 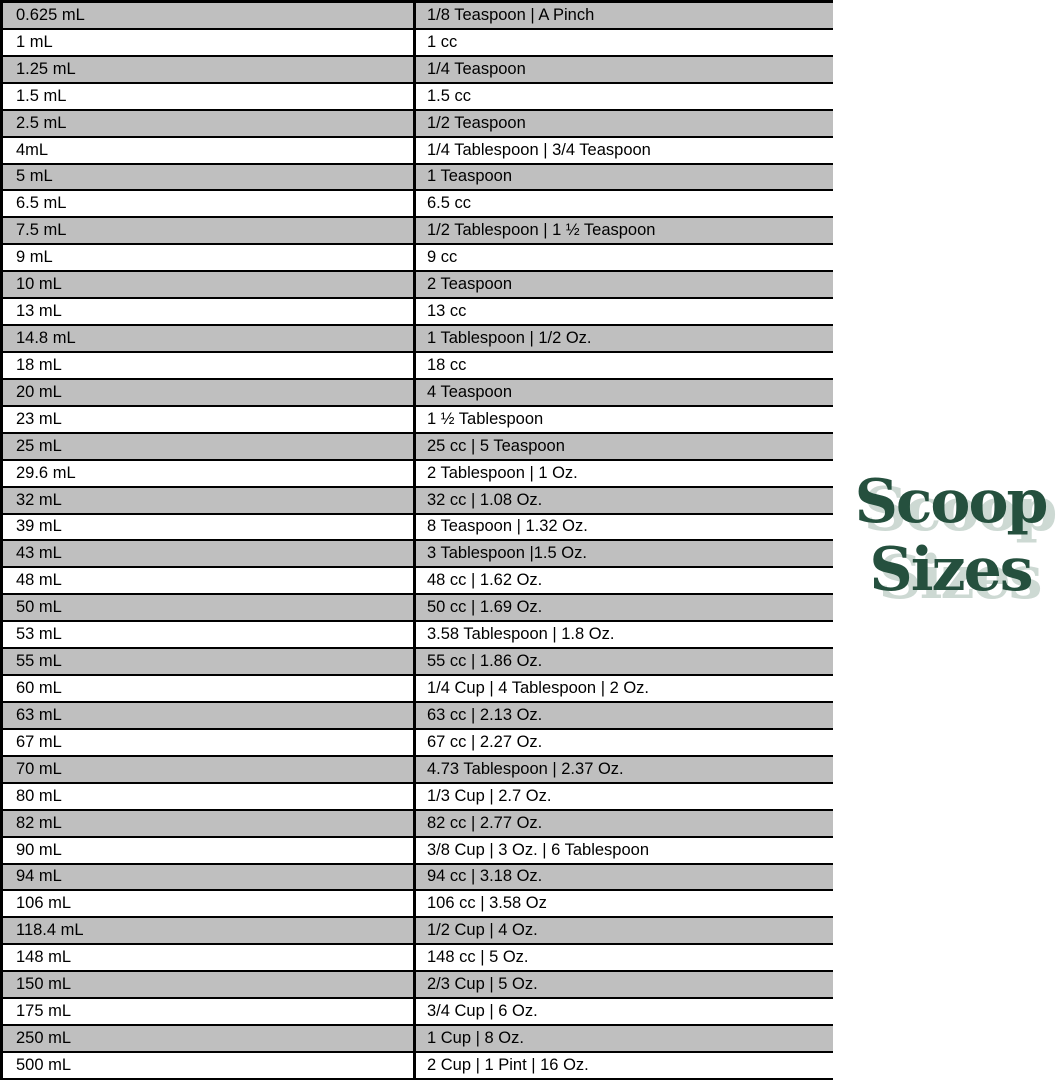 I want to click on table-row: 90 mL 3/8 Cup | 3 Oz. | 6 Tablespoon, so click(x=418, y=851).